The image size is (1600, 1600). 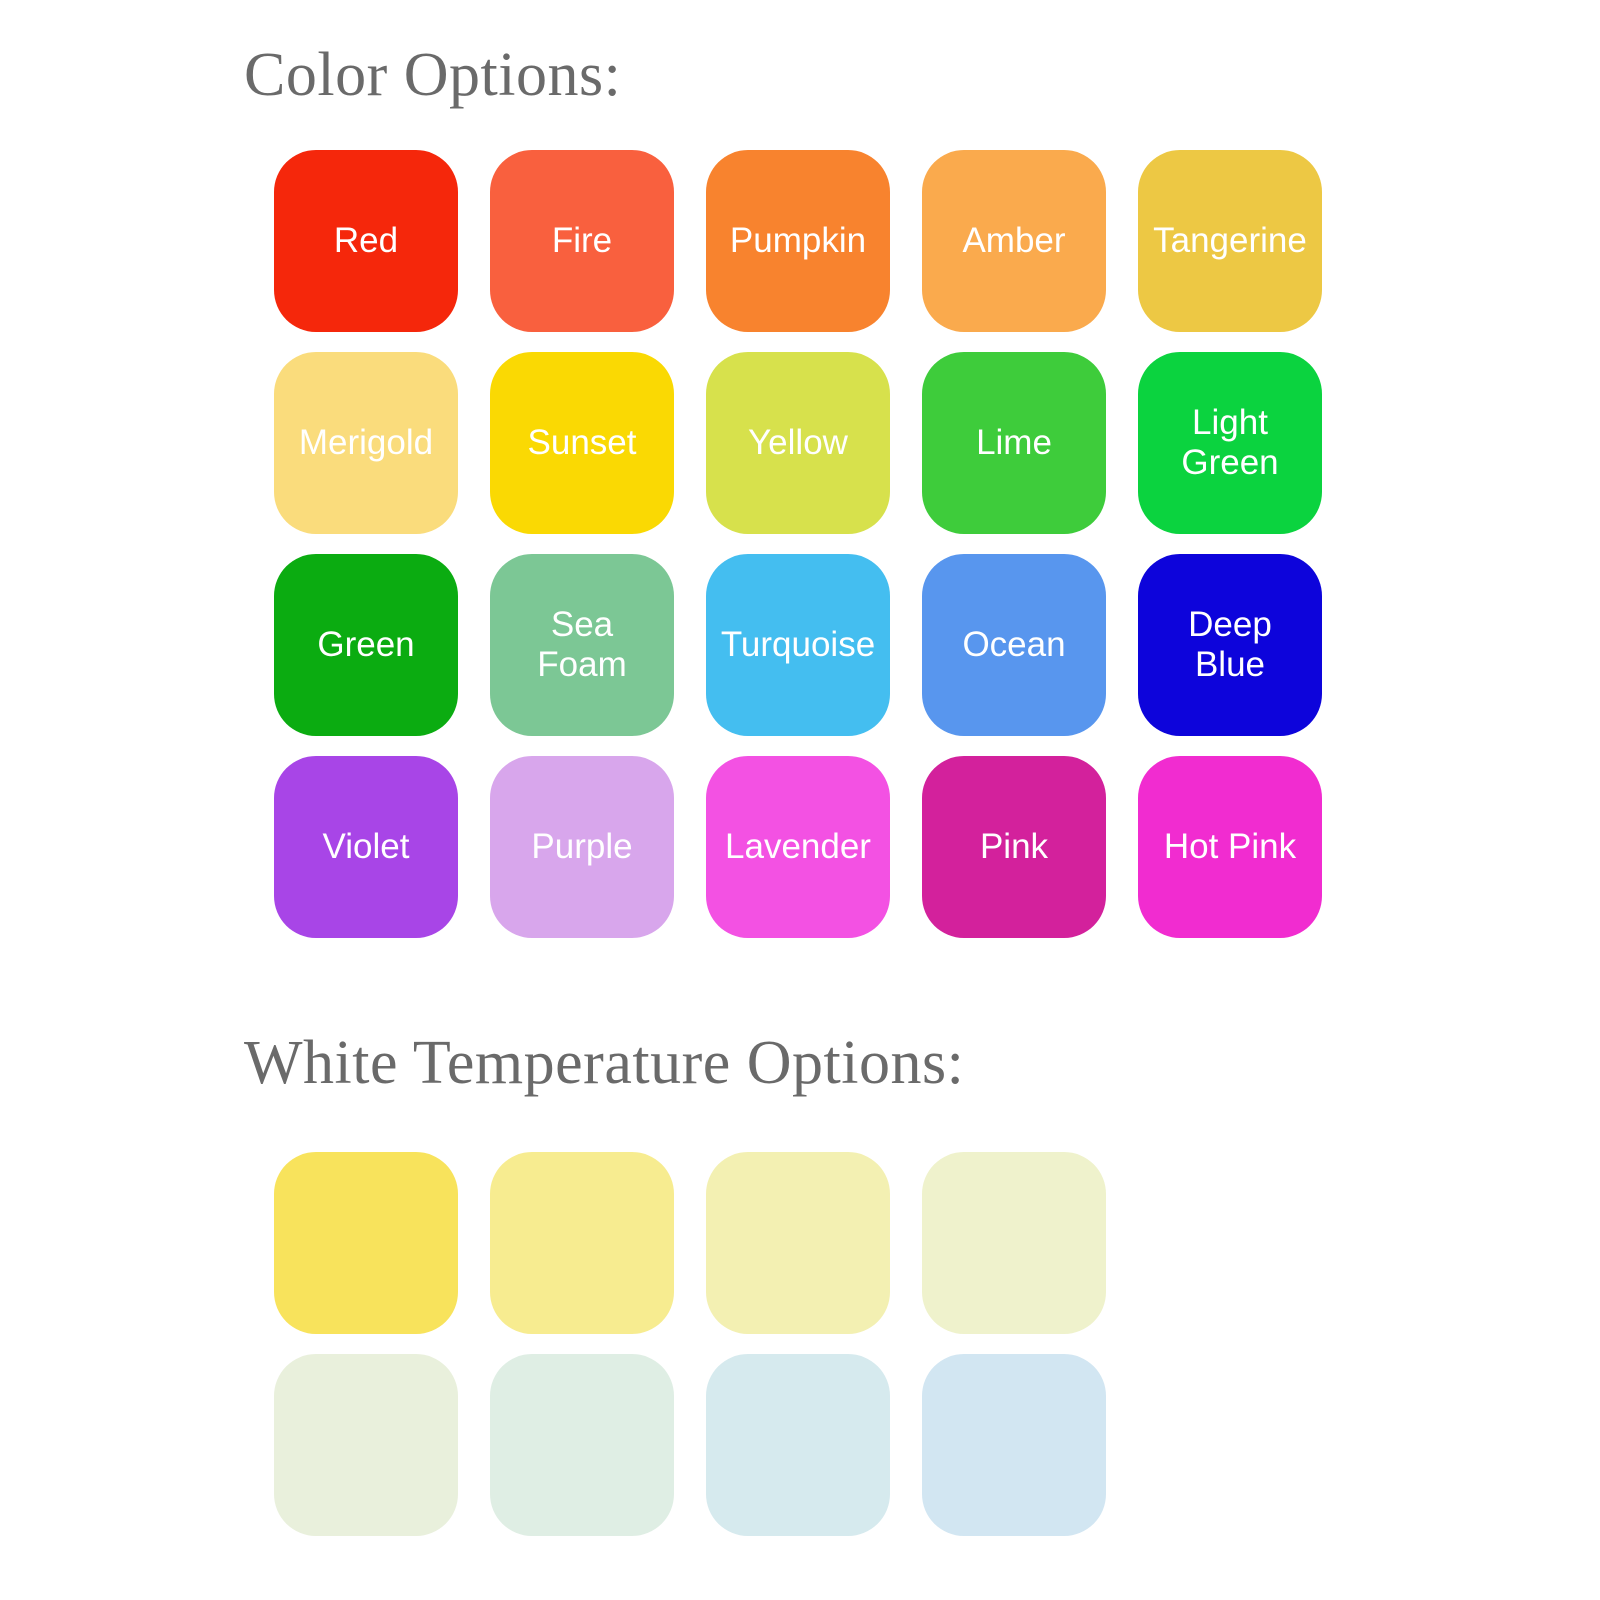 I want to click on color-swatch-fire: Fire, so click(x=582, y=241).